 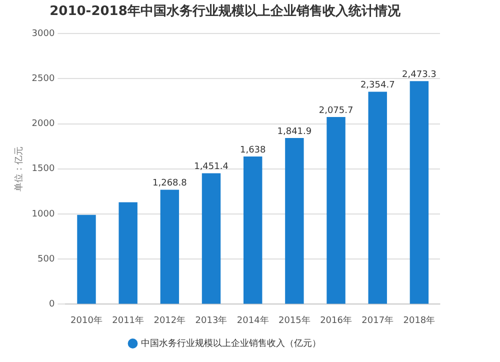 I want to click on y-tick-label: 3000, so click(x=43, y=33).